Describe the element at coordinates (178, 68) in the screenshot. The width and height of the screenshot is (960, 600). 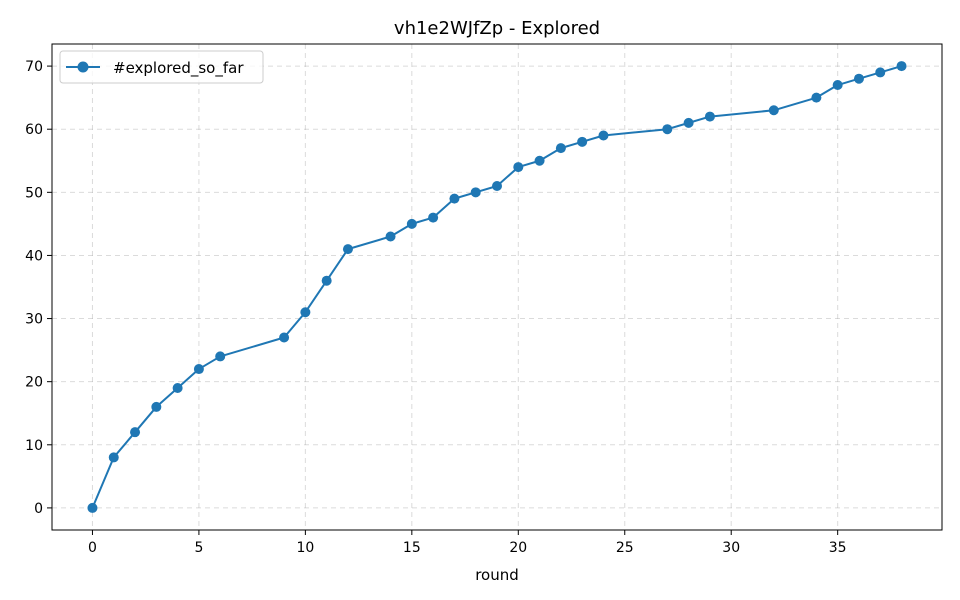
I see `legend-label: #explored_so_far` at that location.